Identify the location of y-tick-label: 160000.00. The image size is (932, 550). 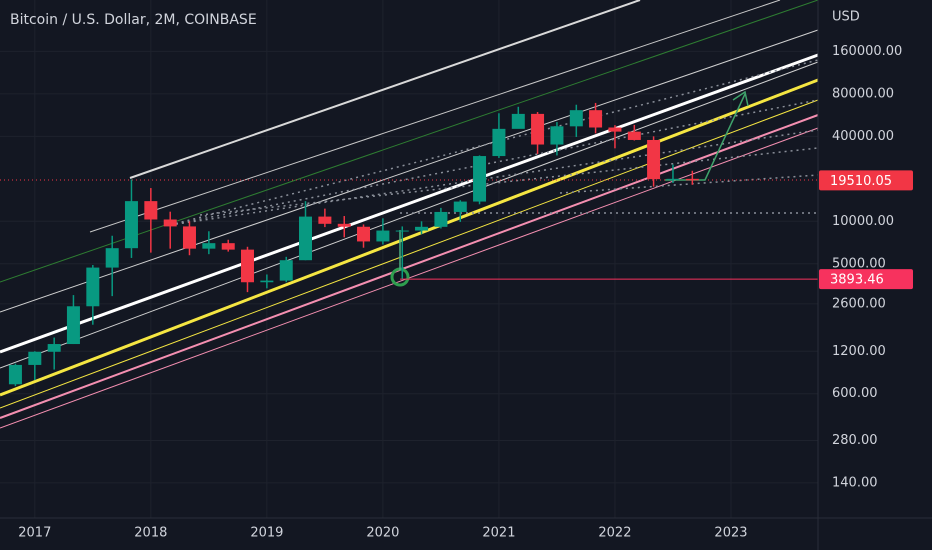
(867, 51).